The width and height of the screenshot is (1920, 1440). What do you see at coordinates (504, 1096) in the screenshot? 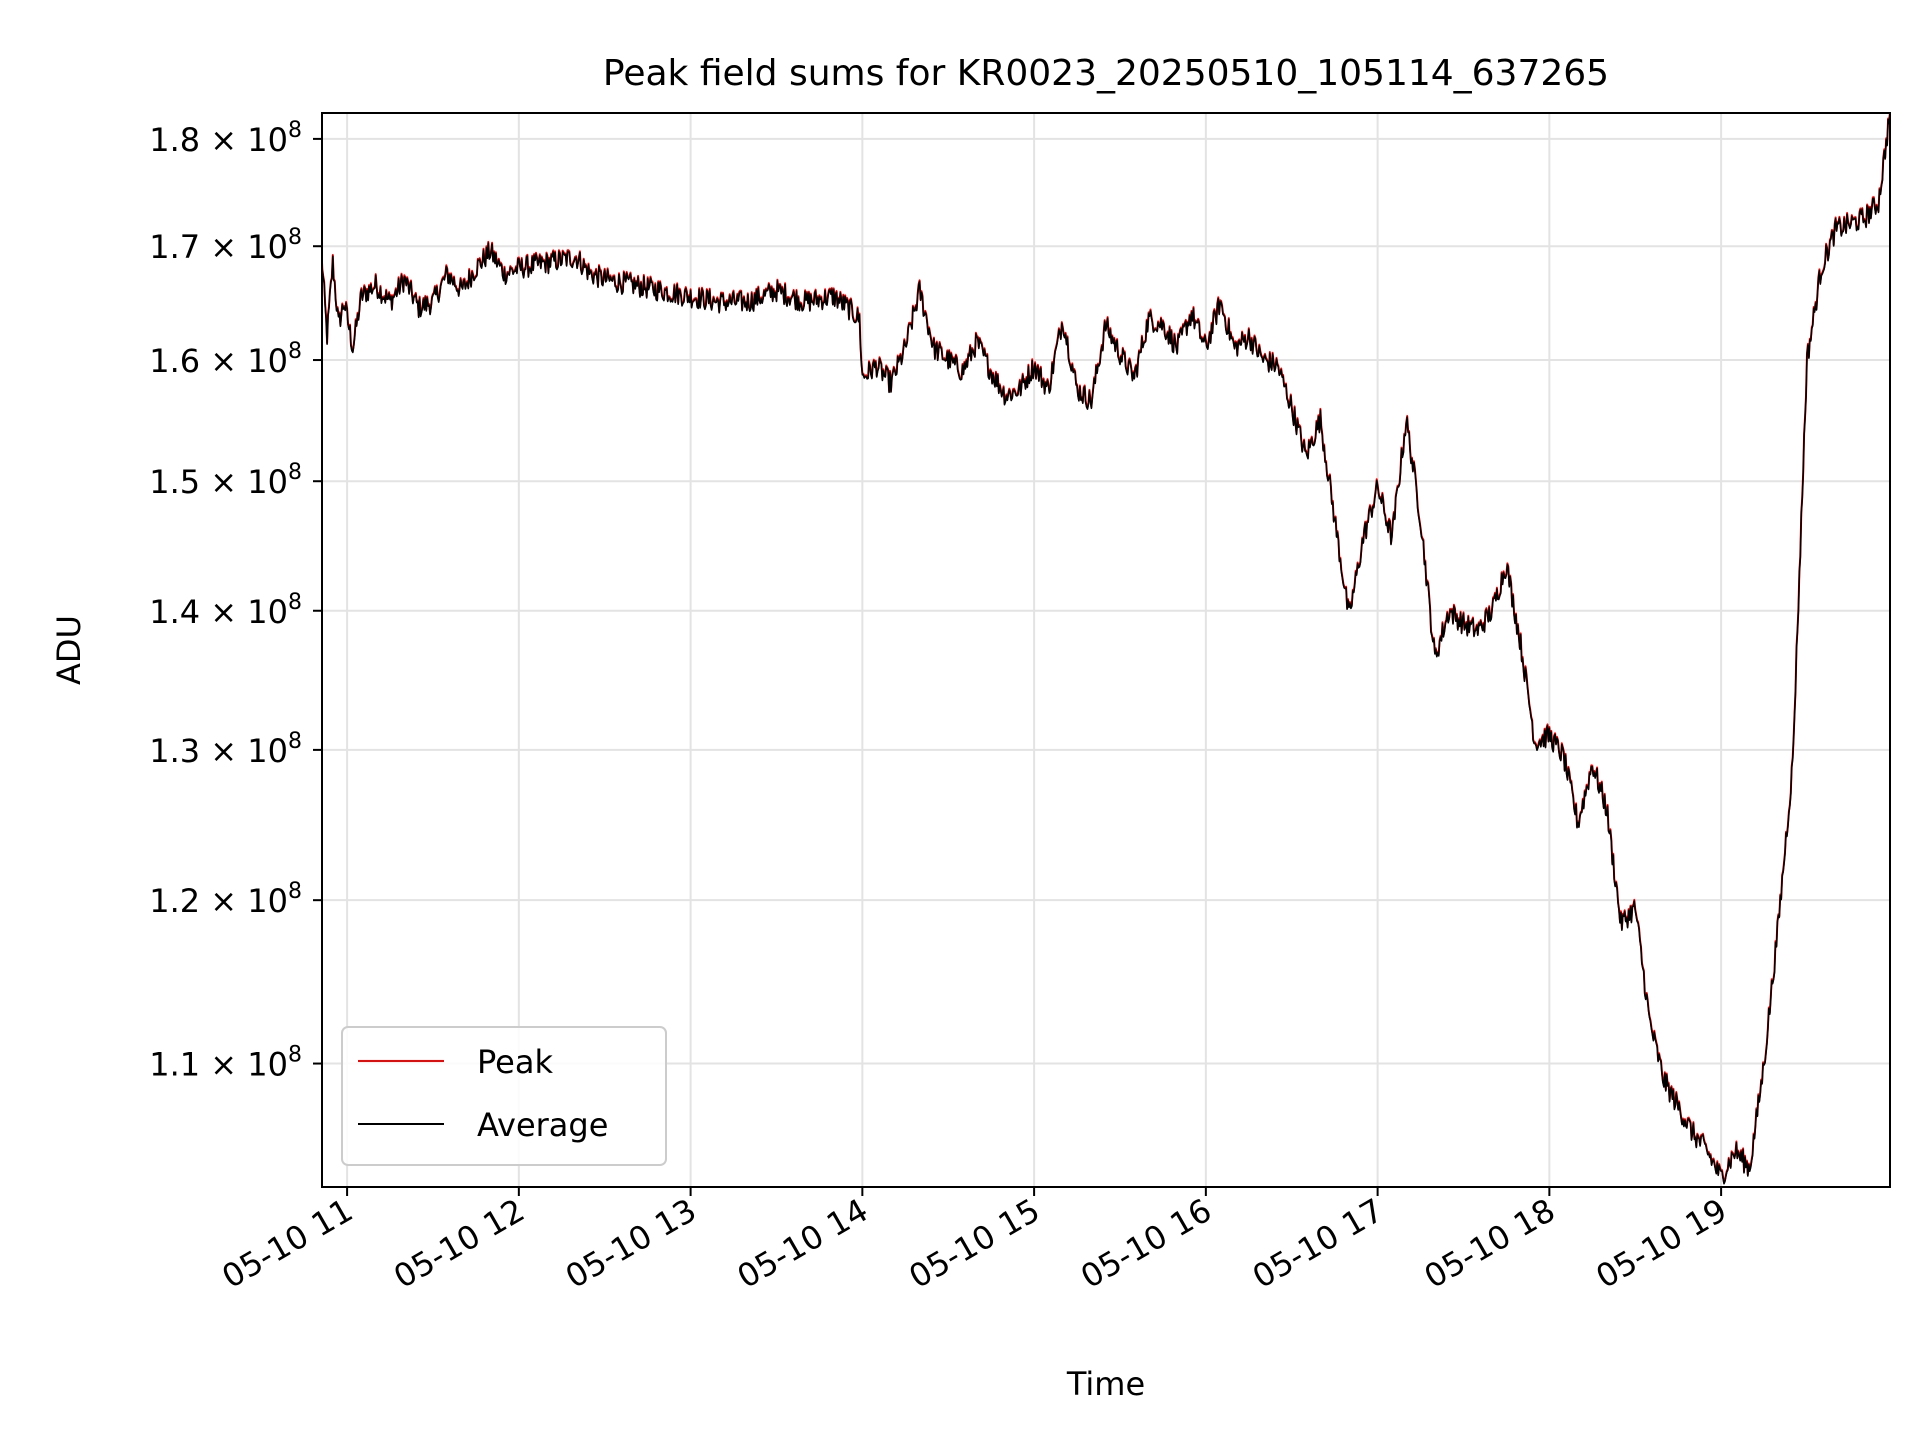
I see `legend: Peak Average` at bounding box center [504, 1096].